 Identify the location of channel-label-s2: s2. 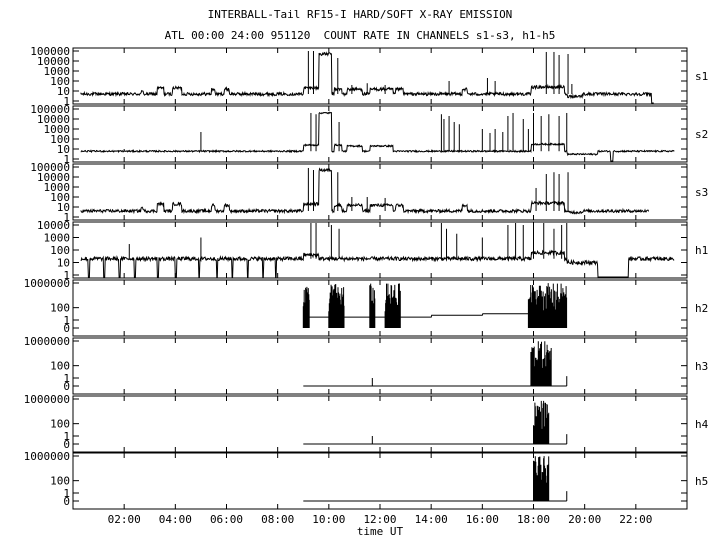
(701, 134).